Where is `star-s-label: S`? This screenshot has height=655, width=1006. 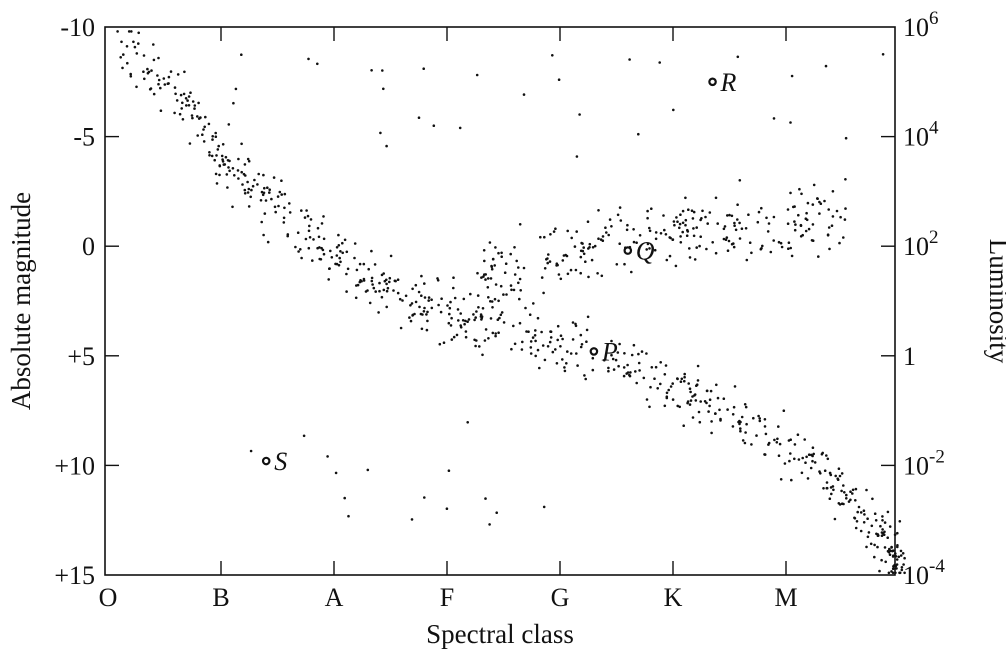
star-s-label: S is located at coordinates (280, 461).